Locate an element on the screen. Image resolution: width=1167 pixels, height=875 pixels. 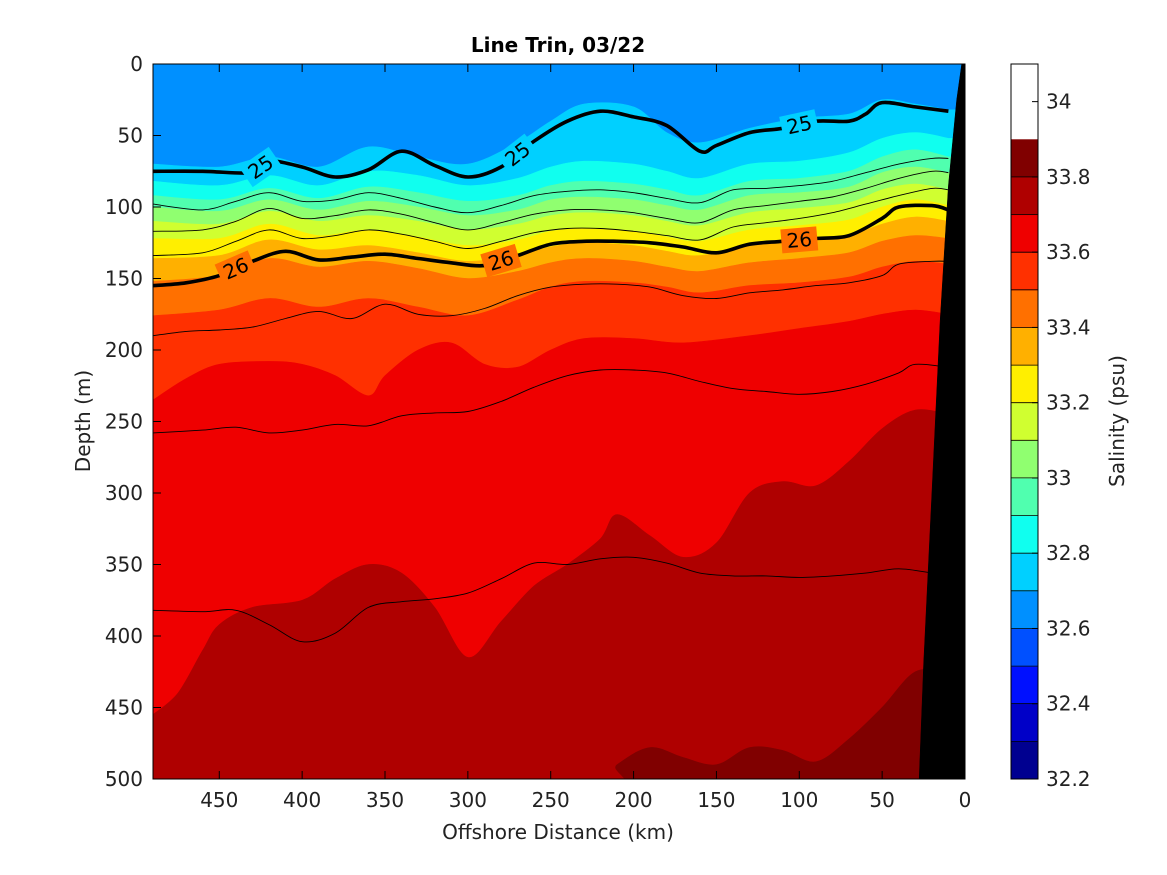
colorbar-label: Salinity (psu) is located at coordinates (1117, 421).